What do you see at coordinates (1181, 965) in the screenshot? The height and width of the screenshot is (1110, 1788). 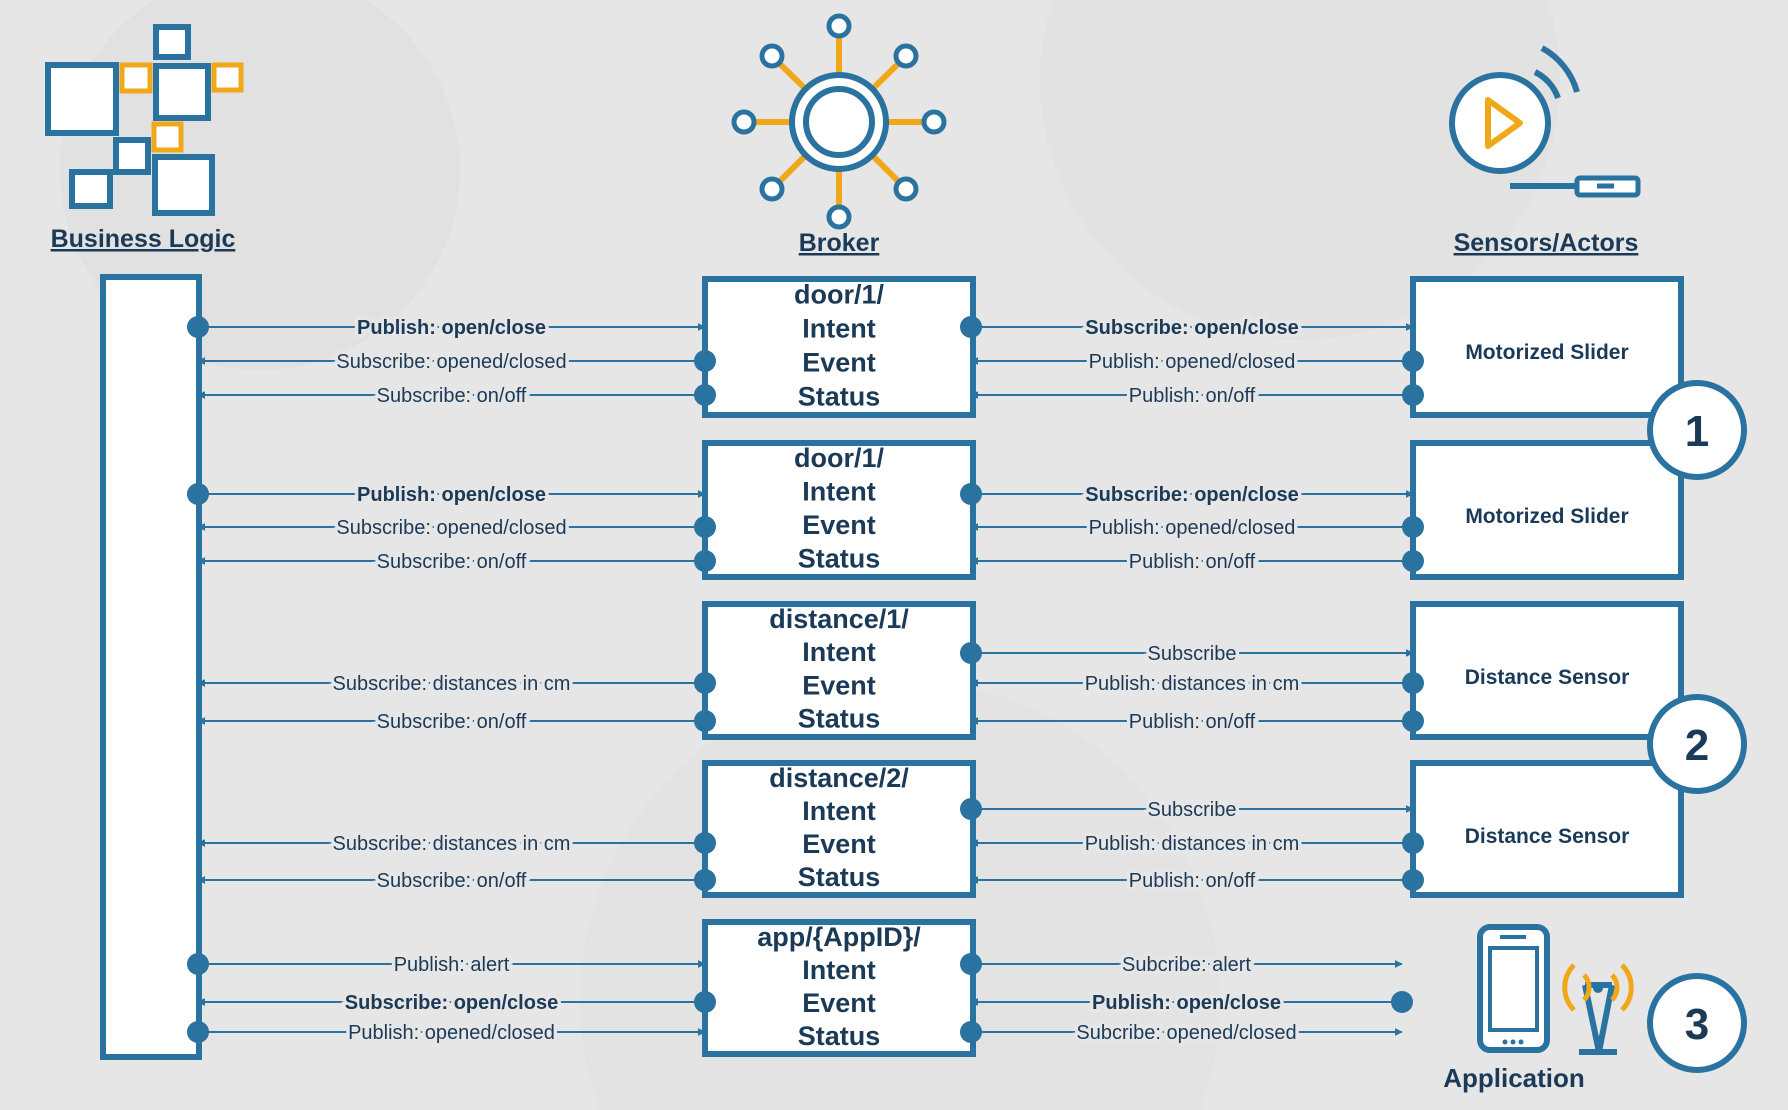 I see `right-message-arrow: Subcribe: alert` at bounding box center [1181, 965].